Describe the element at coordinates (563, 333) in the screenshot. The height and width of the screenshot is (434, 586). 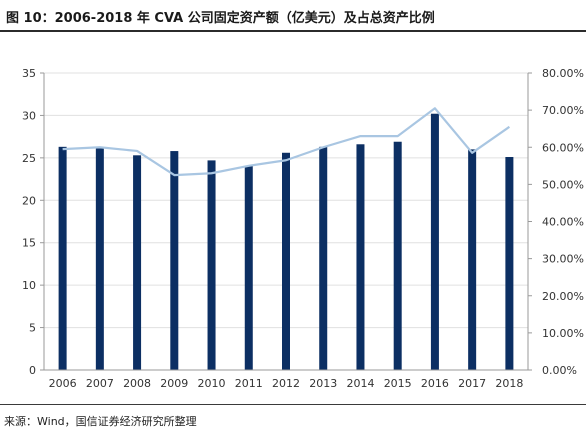
I see `y2-tick-label: 10.00%` at that location.